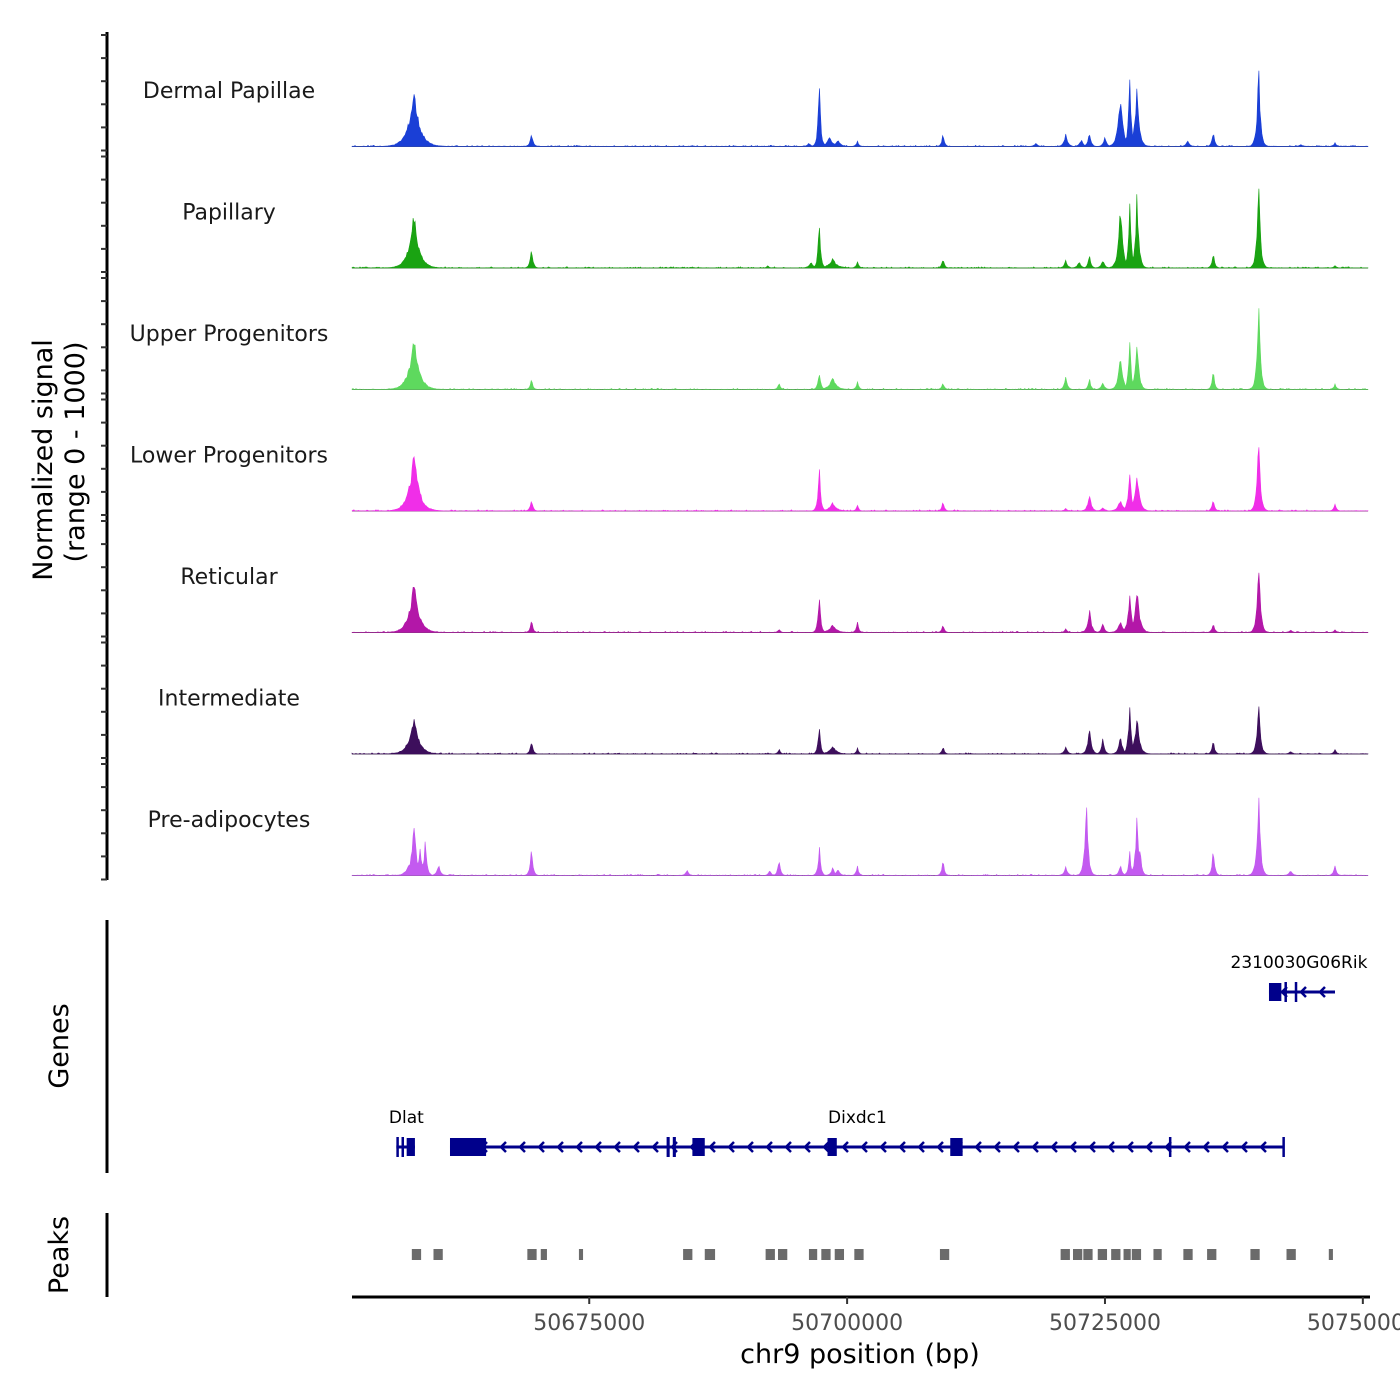  Describe the element at coordinates (735, 700) in the screenshot. I see `track-intermediate: Intermediate` at that location.